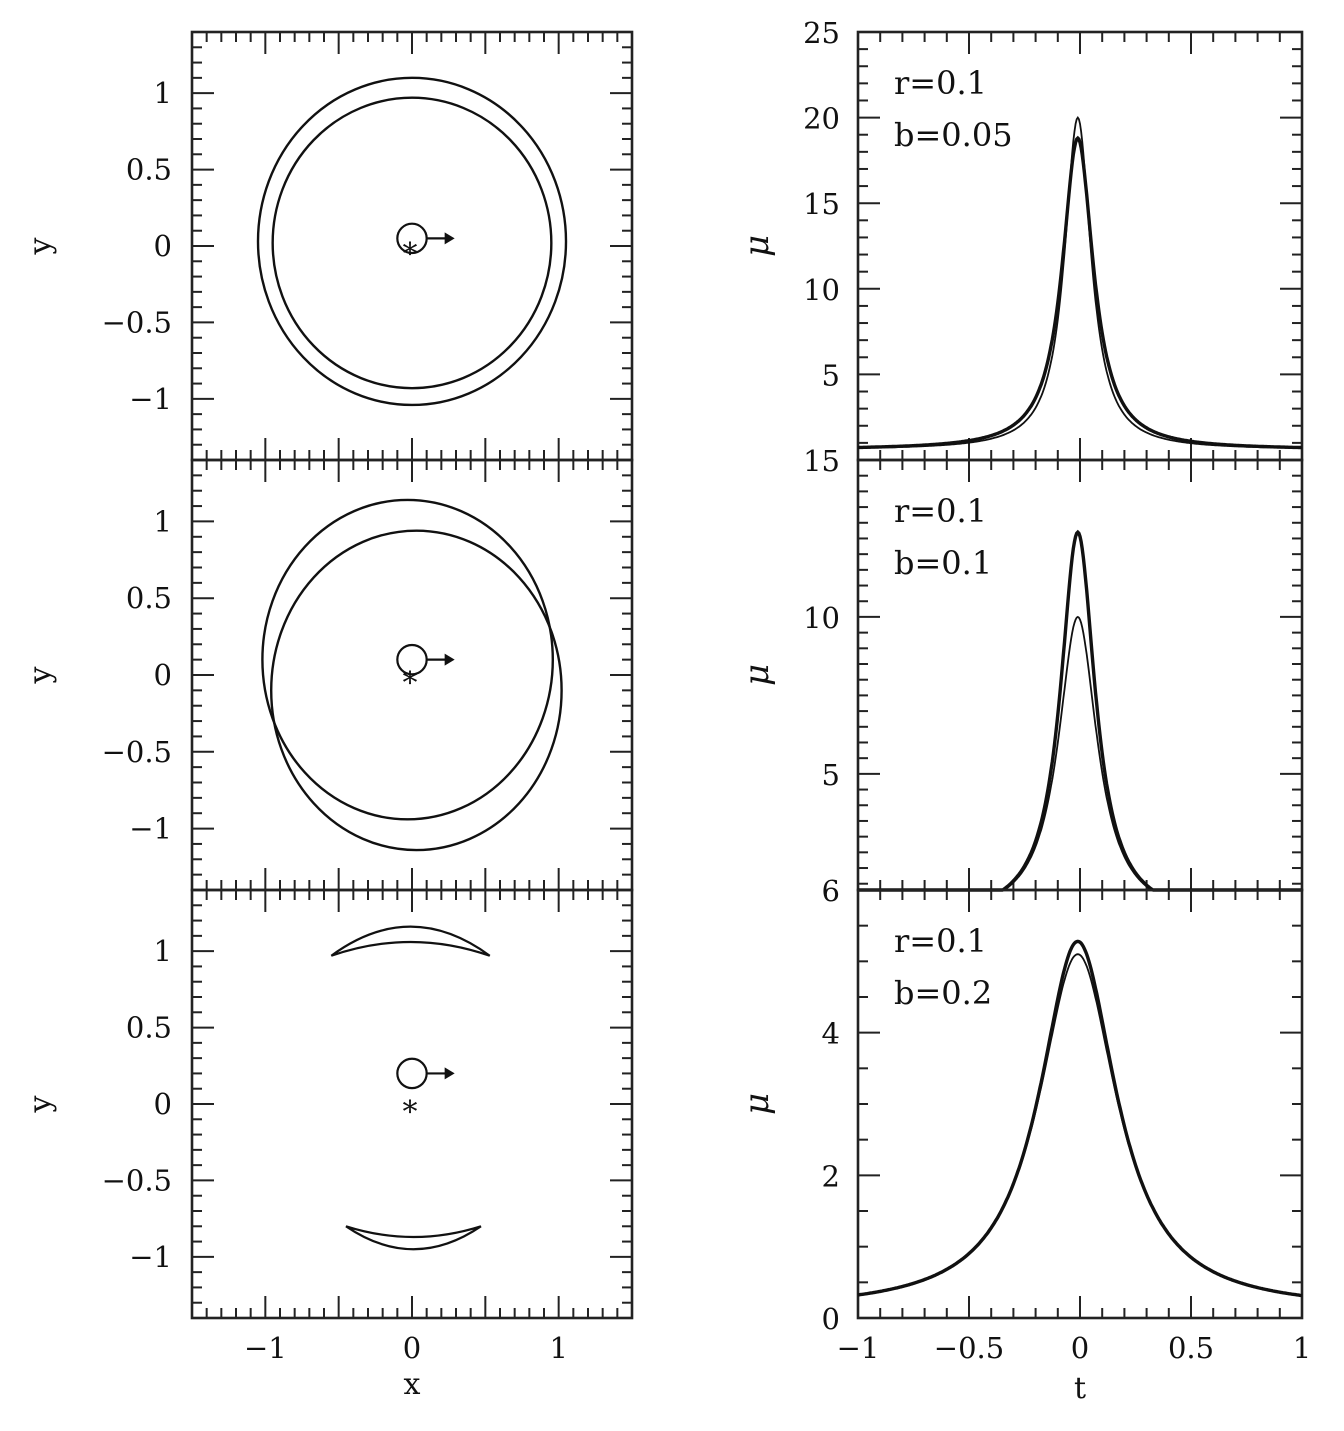  Describe the element at coordinates (821, 33) in the screenshot. I see `y-tick-label: 25` at that location.